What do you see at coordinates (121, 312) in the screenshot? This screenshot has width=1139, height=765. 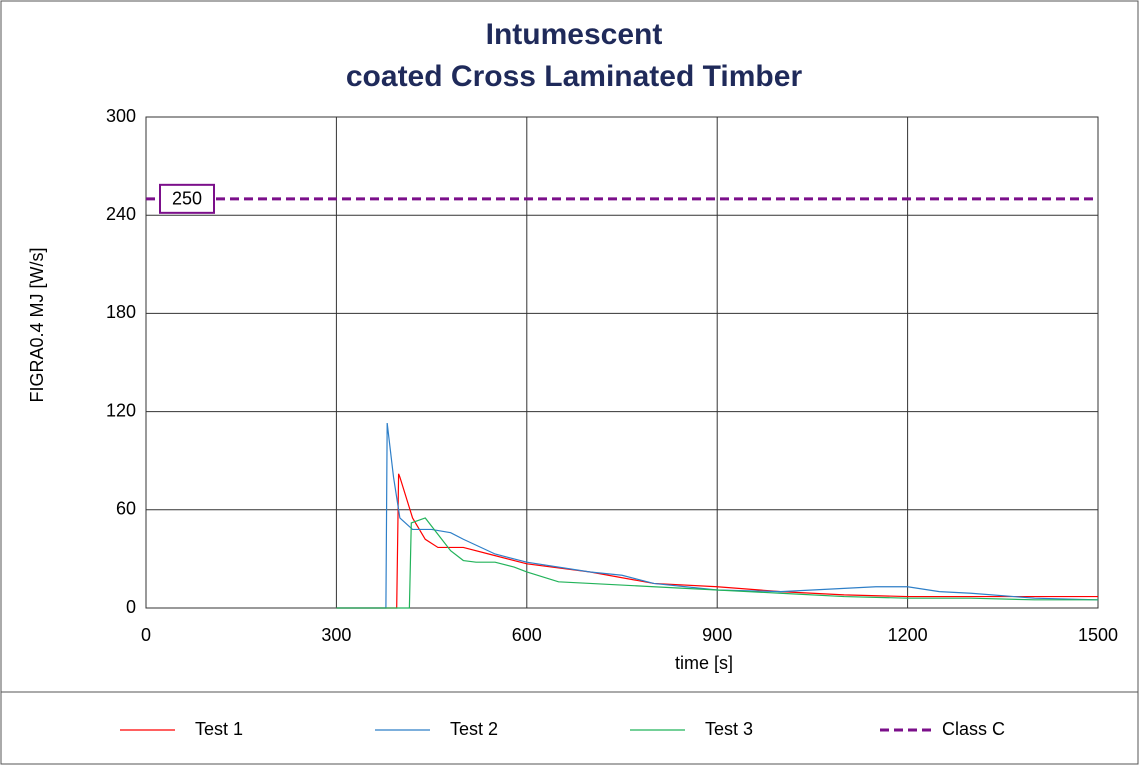 I see `y-tick-label: 180` at bounding box center [121, 312].